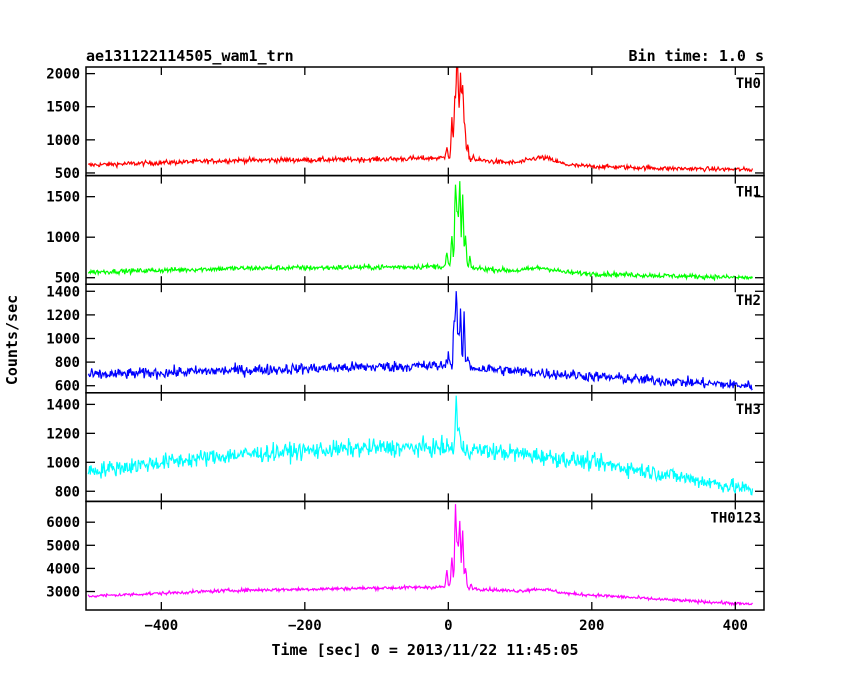 The image size is (850, 680). I want to click on chart-title: ae131122114505_wam1_trn, so click(190, 56).